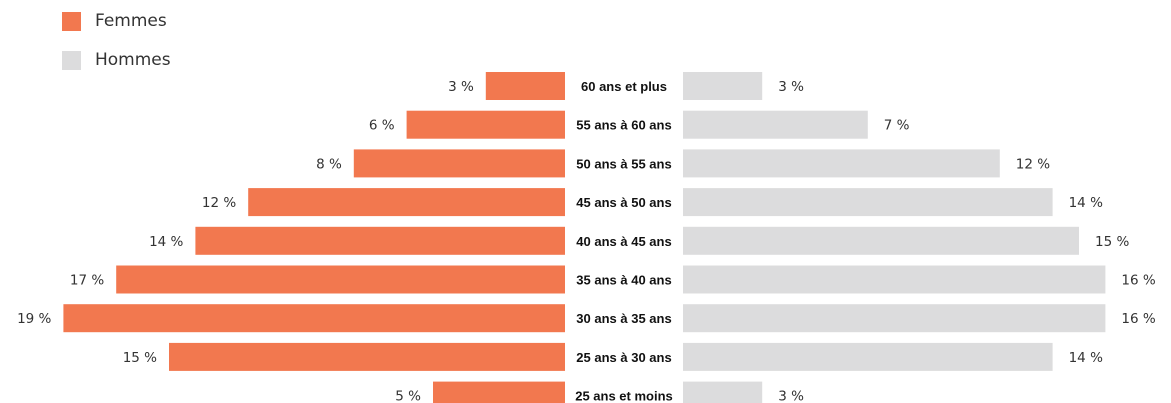  What do you see at coordinates (1033, 164) in the screenshot?
I see `value-label-hommes-2: 12 %` at bounding box center [1033, 164].